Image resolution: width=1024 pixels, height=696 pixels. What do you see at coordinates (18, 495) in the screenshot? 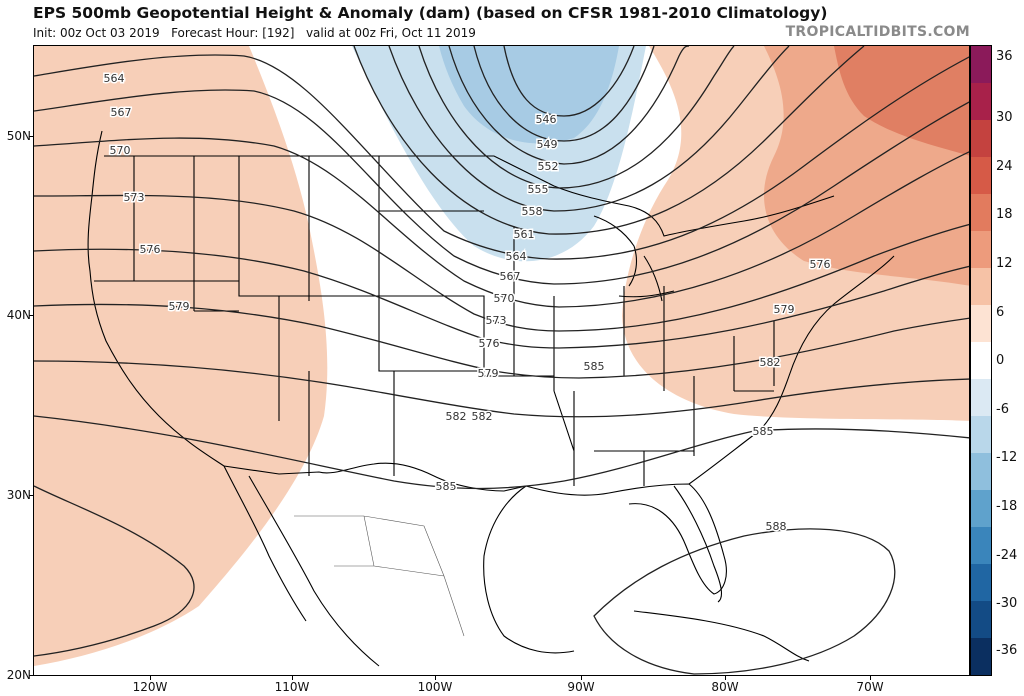
I see `lat-label-30n: 30N` at bounding box center [18, 495].